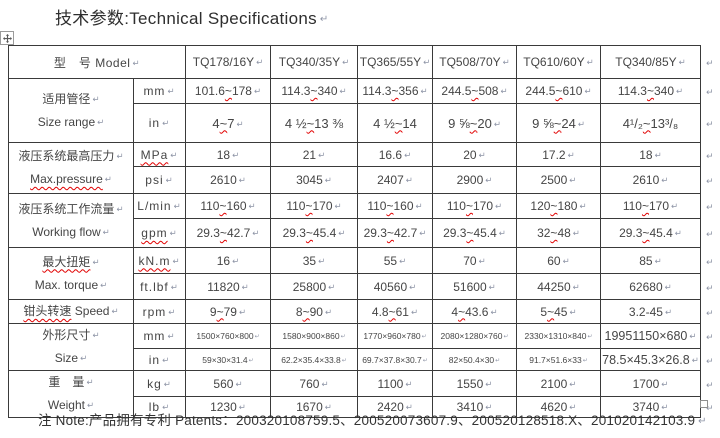 This screenshot has width=720, height=438. Describe the element at coordinates (159, 206) in the screenshot. I see `unit-cell: L/min` at that location.